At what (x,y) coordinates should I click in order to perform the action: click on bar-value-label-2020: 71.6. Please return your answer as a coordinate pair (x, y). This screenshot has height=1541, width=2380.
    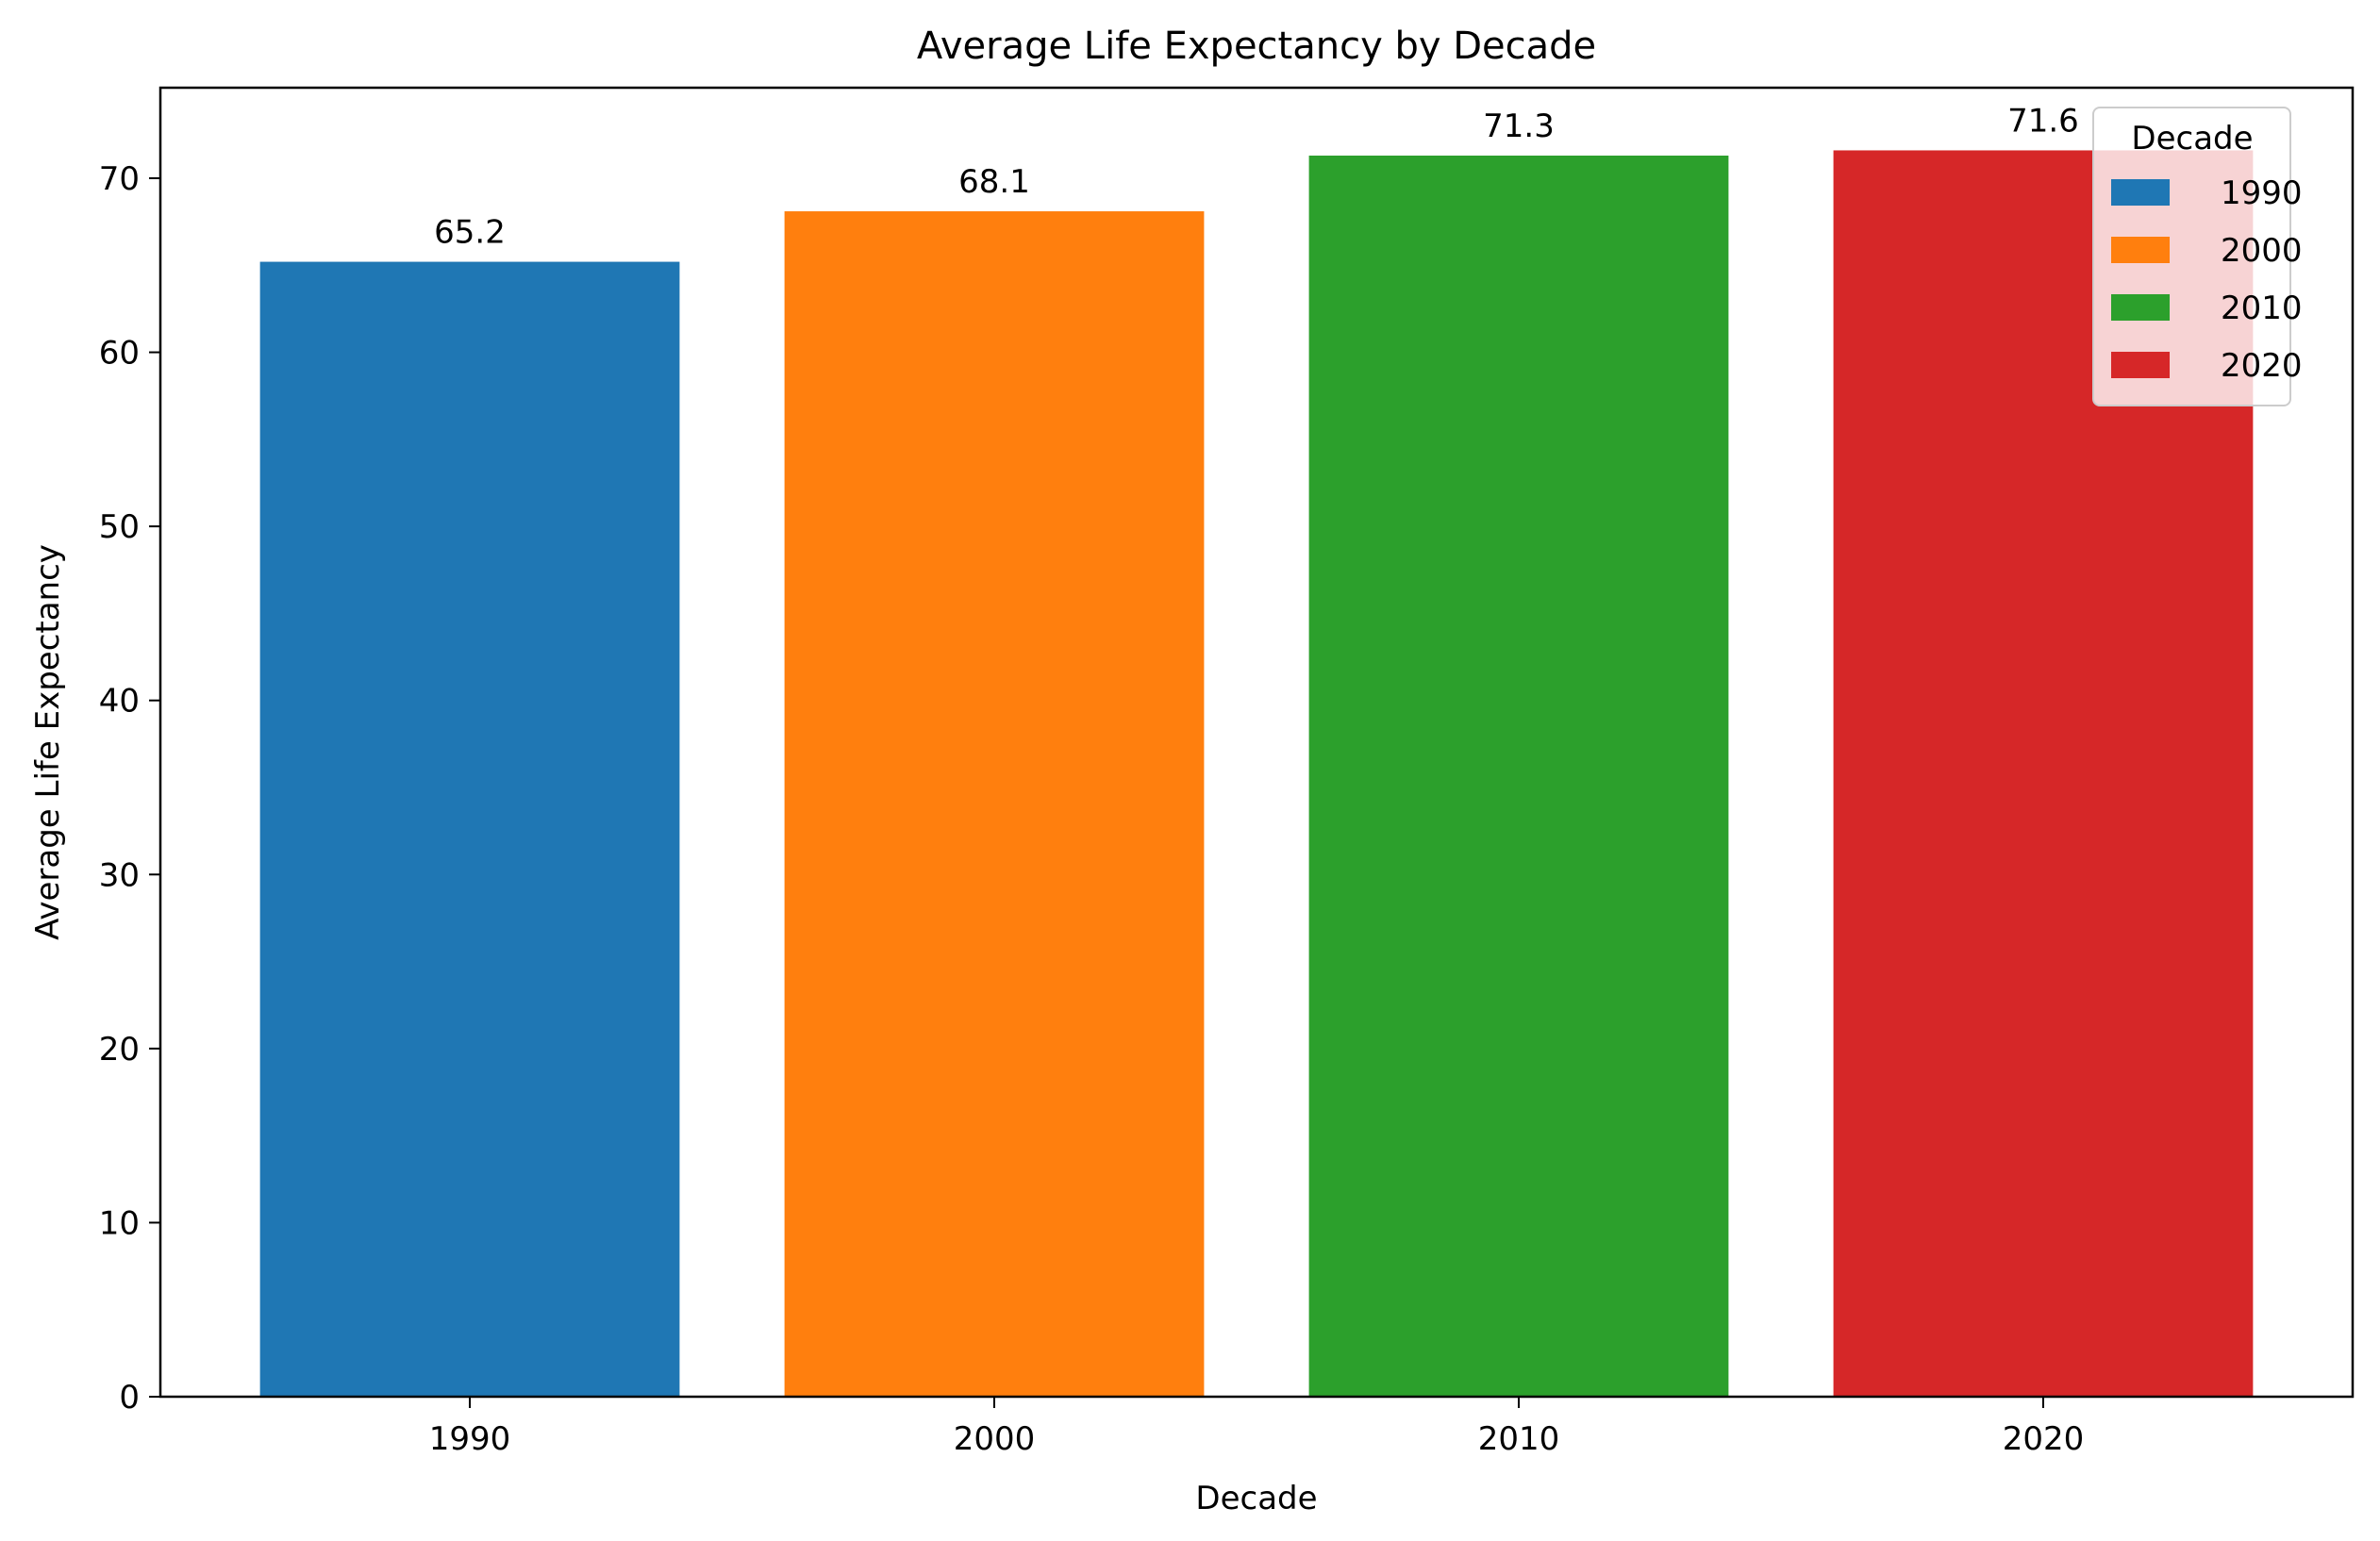
    Looking at the image, I should click on (2043, 121).